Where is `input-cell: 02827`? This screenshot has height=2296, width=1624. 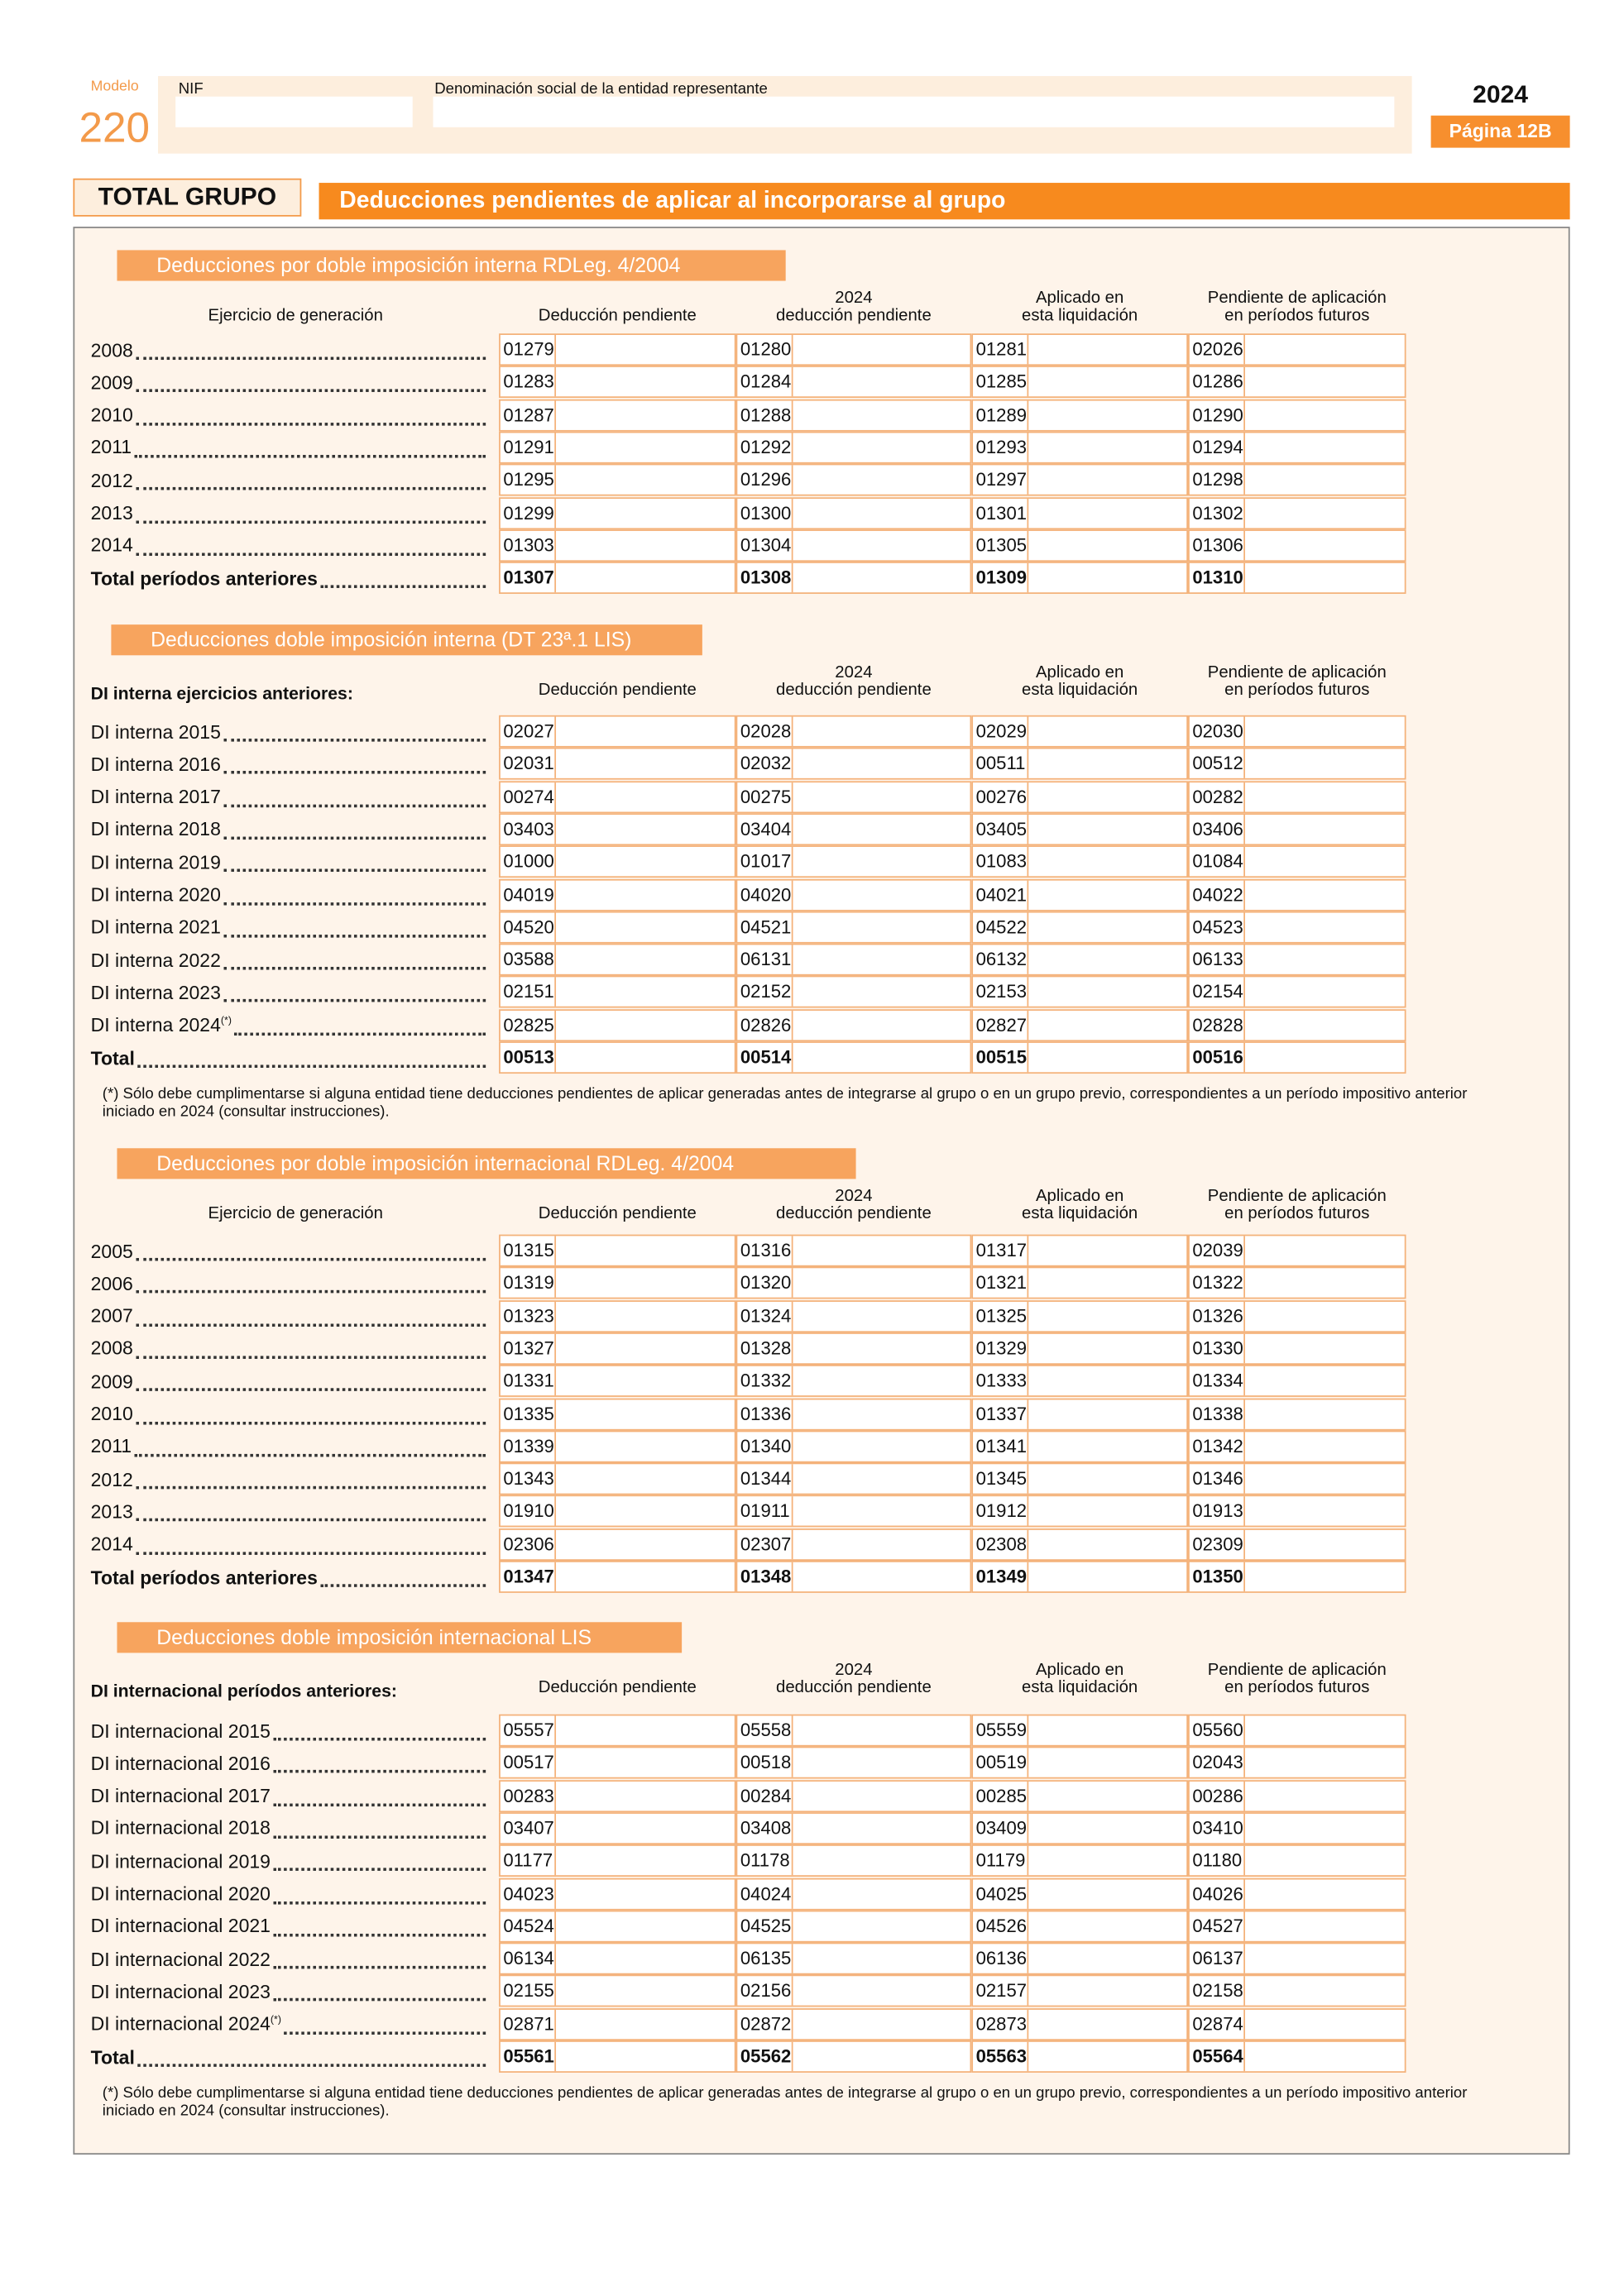 input-cell: 02827 is located at coordinates (1080, 1024).